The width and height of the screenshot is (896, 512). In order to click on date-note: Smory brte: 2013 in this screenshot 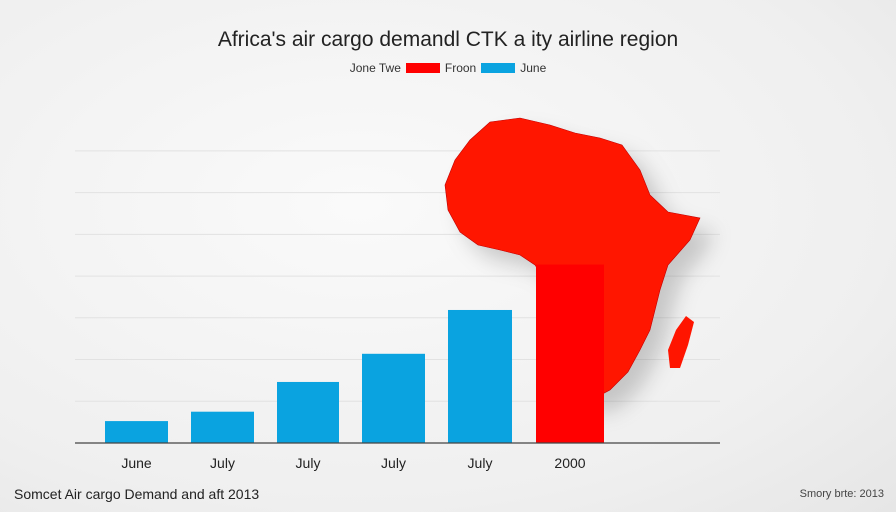, I will do `click(841, 494)`.